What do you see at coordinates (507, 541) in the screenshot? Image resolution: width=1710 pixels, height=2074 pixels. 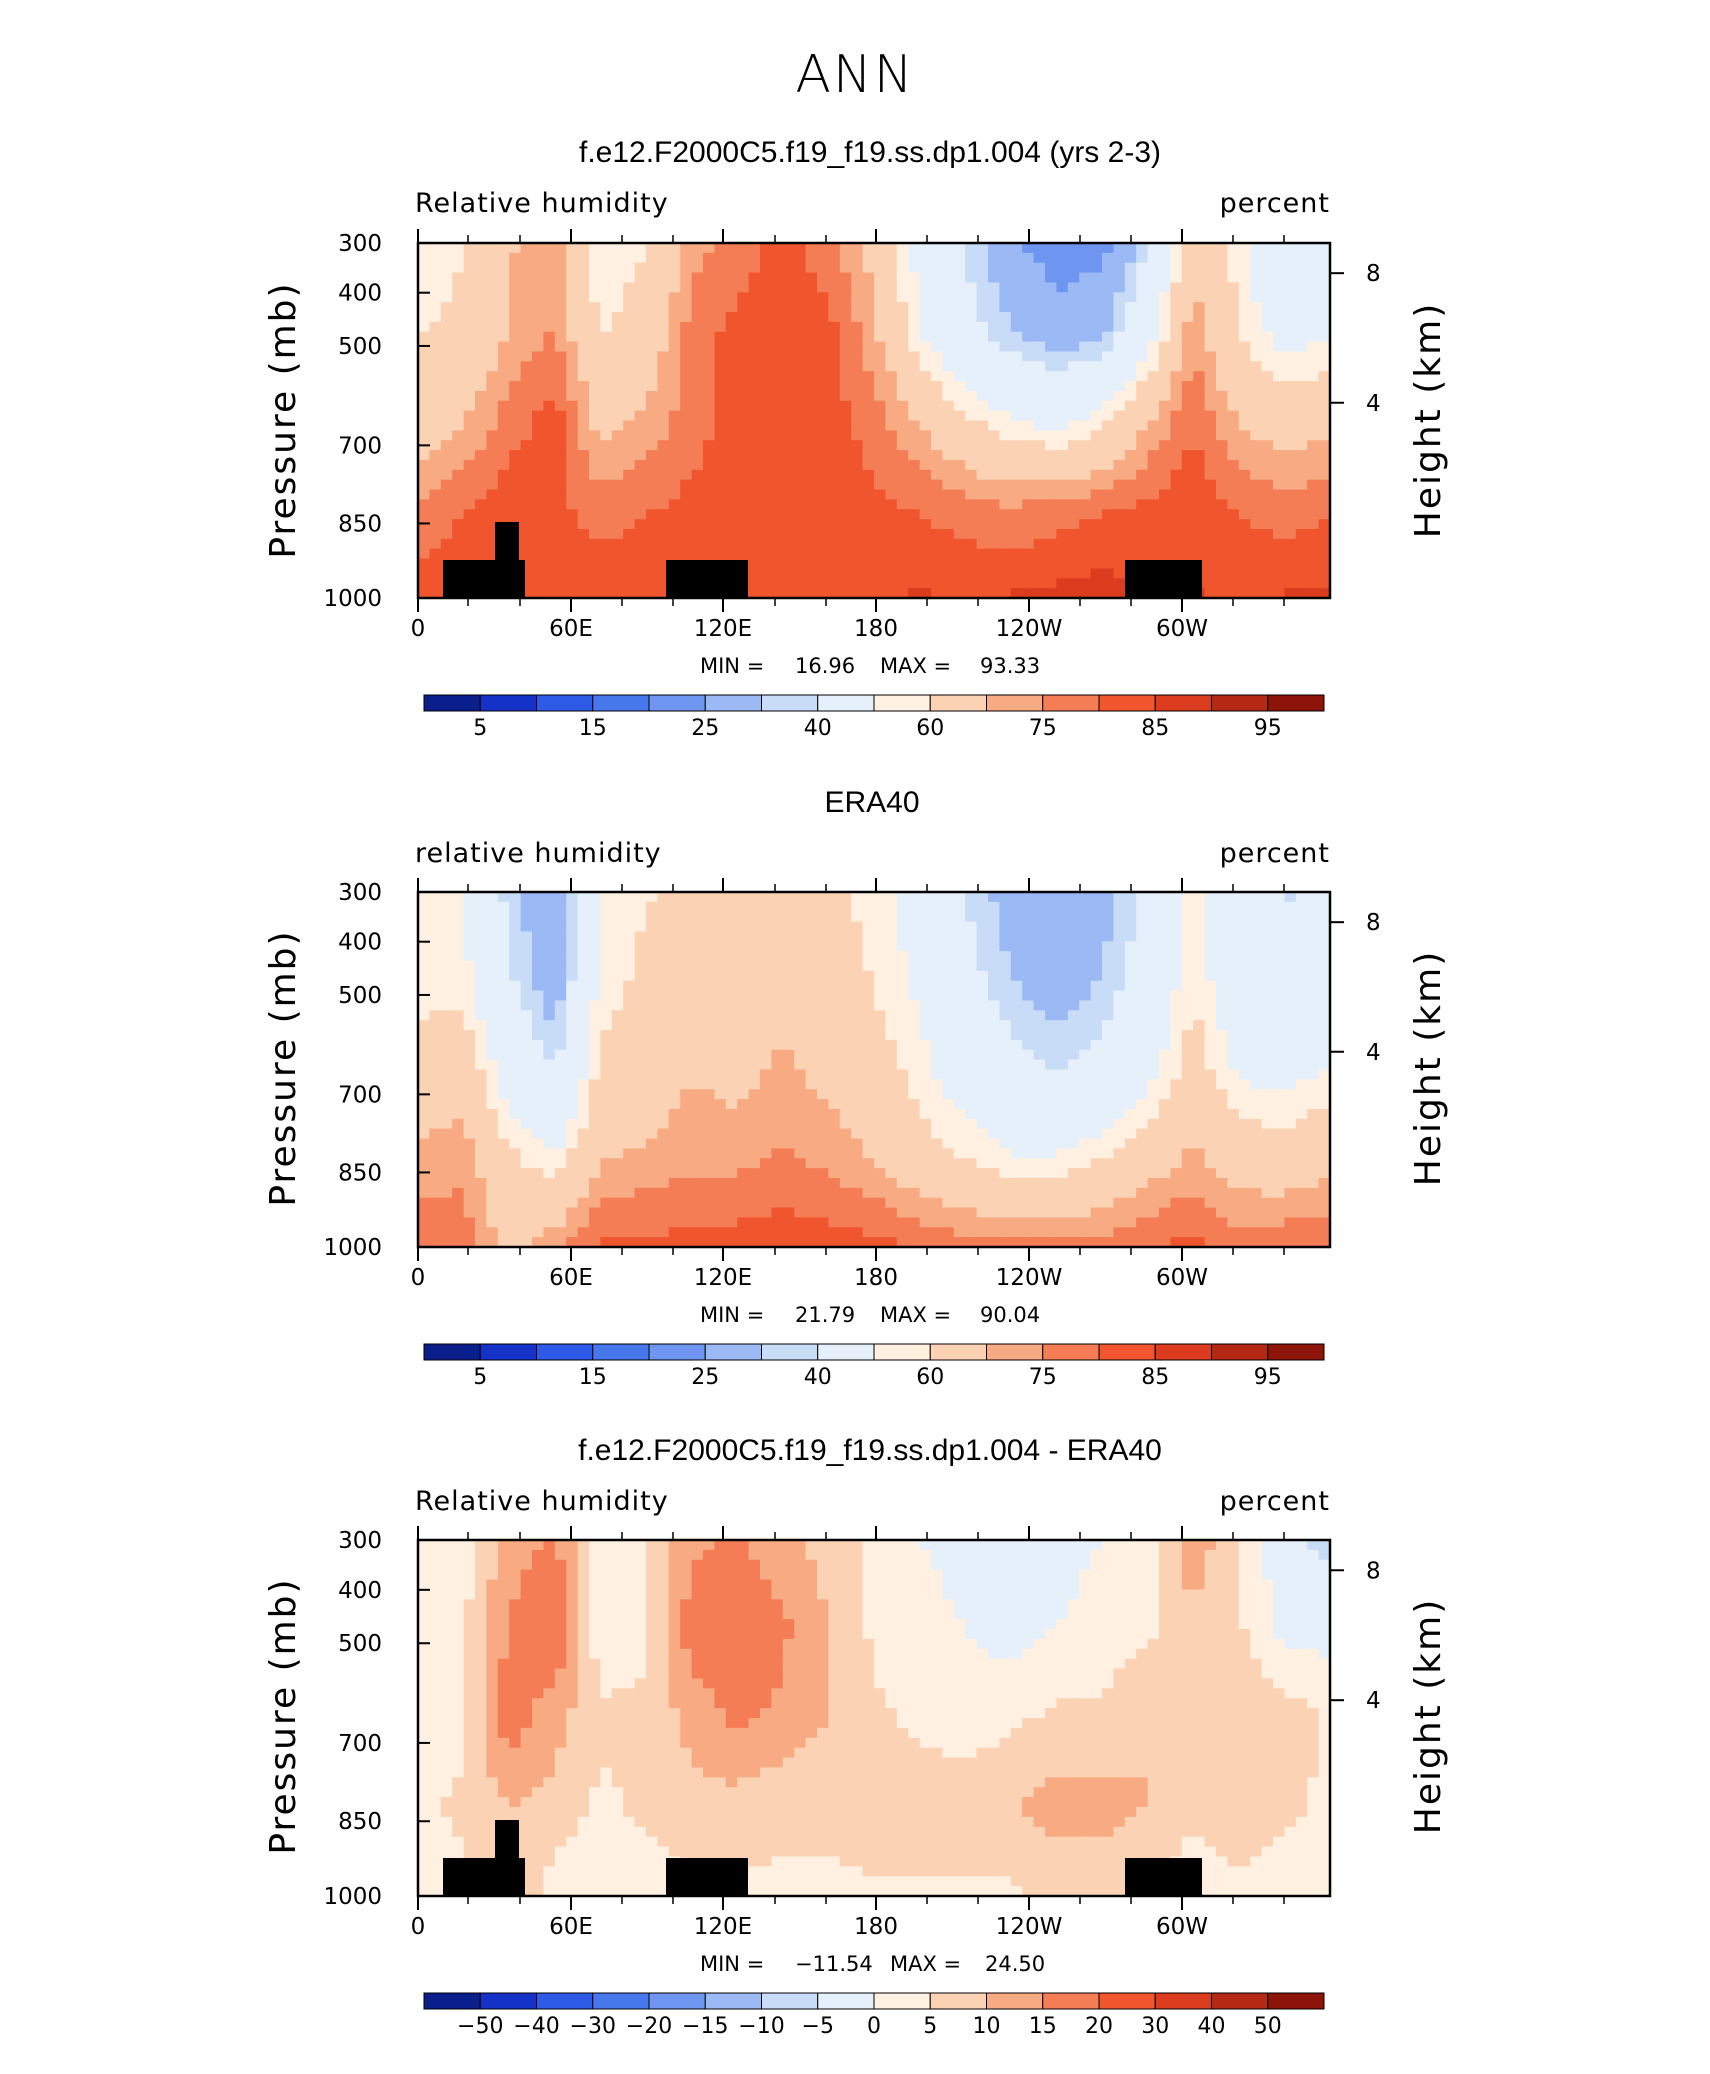 I see `terrain-block` at bounding box center [507, 541].